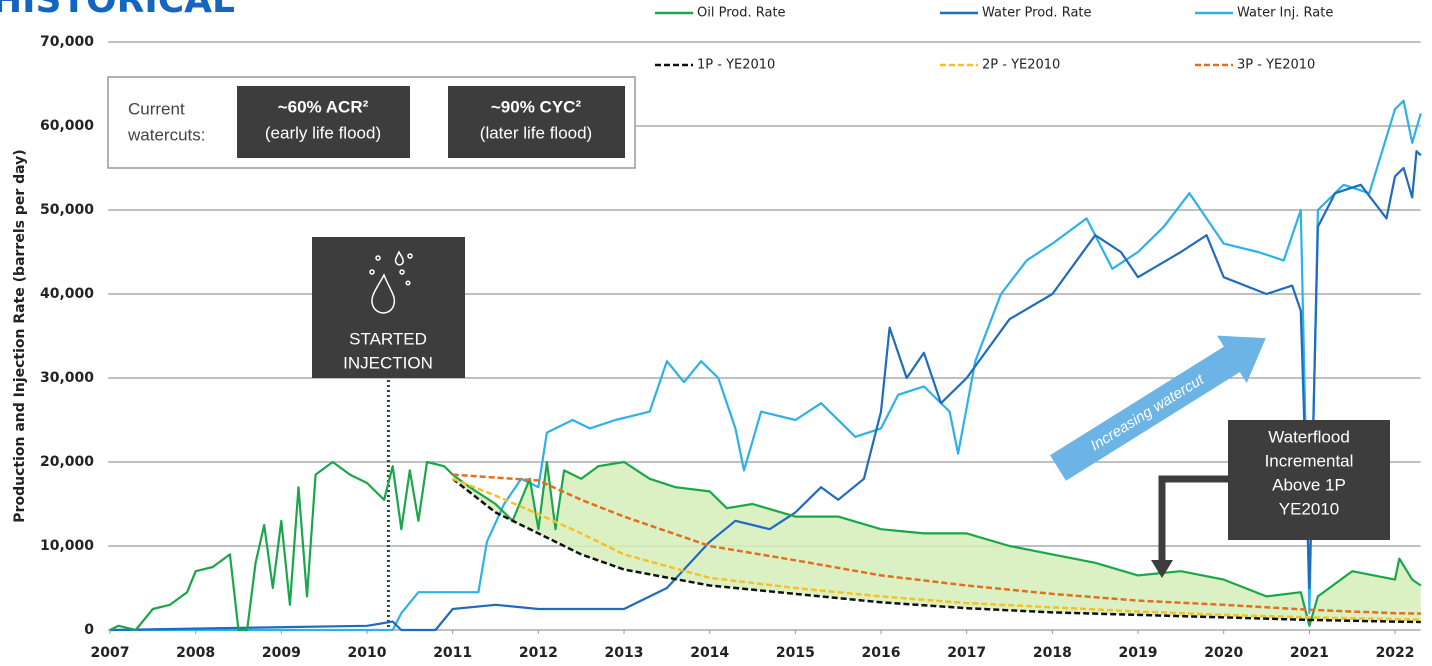 This screenshot has width=1432, height=666. What do you see at coordinates (281, 653) in the screenshot?
I see `x-tick-label: 2009` at bounding box center [281, 653].